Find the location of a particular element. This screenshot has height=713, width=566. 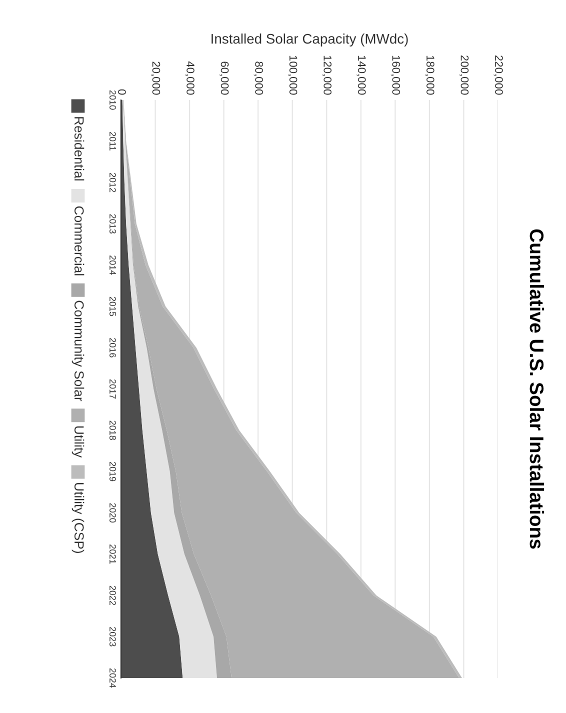

legend-label: Community Solar is located at coordinates (78, 351).